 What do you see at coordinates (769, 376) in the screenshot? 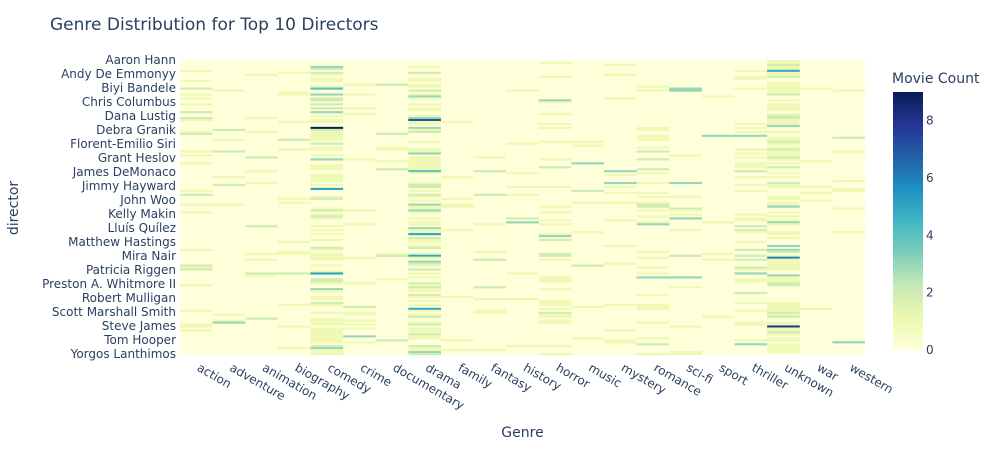
I see `x-tick-label: thriller` at bounding box center [769, 376].